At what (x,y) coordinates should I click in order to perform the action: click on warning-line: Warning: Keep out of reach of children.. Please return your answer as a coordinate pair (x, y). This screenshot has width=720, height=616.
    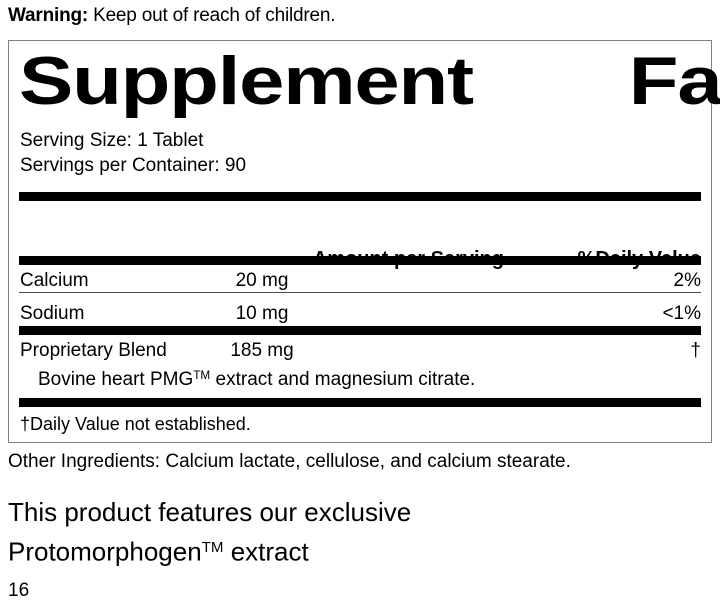
    Looking at the image, I should click on (172, 16).